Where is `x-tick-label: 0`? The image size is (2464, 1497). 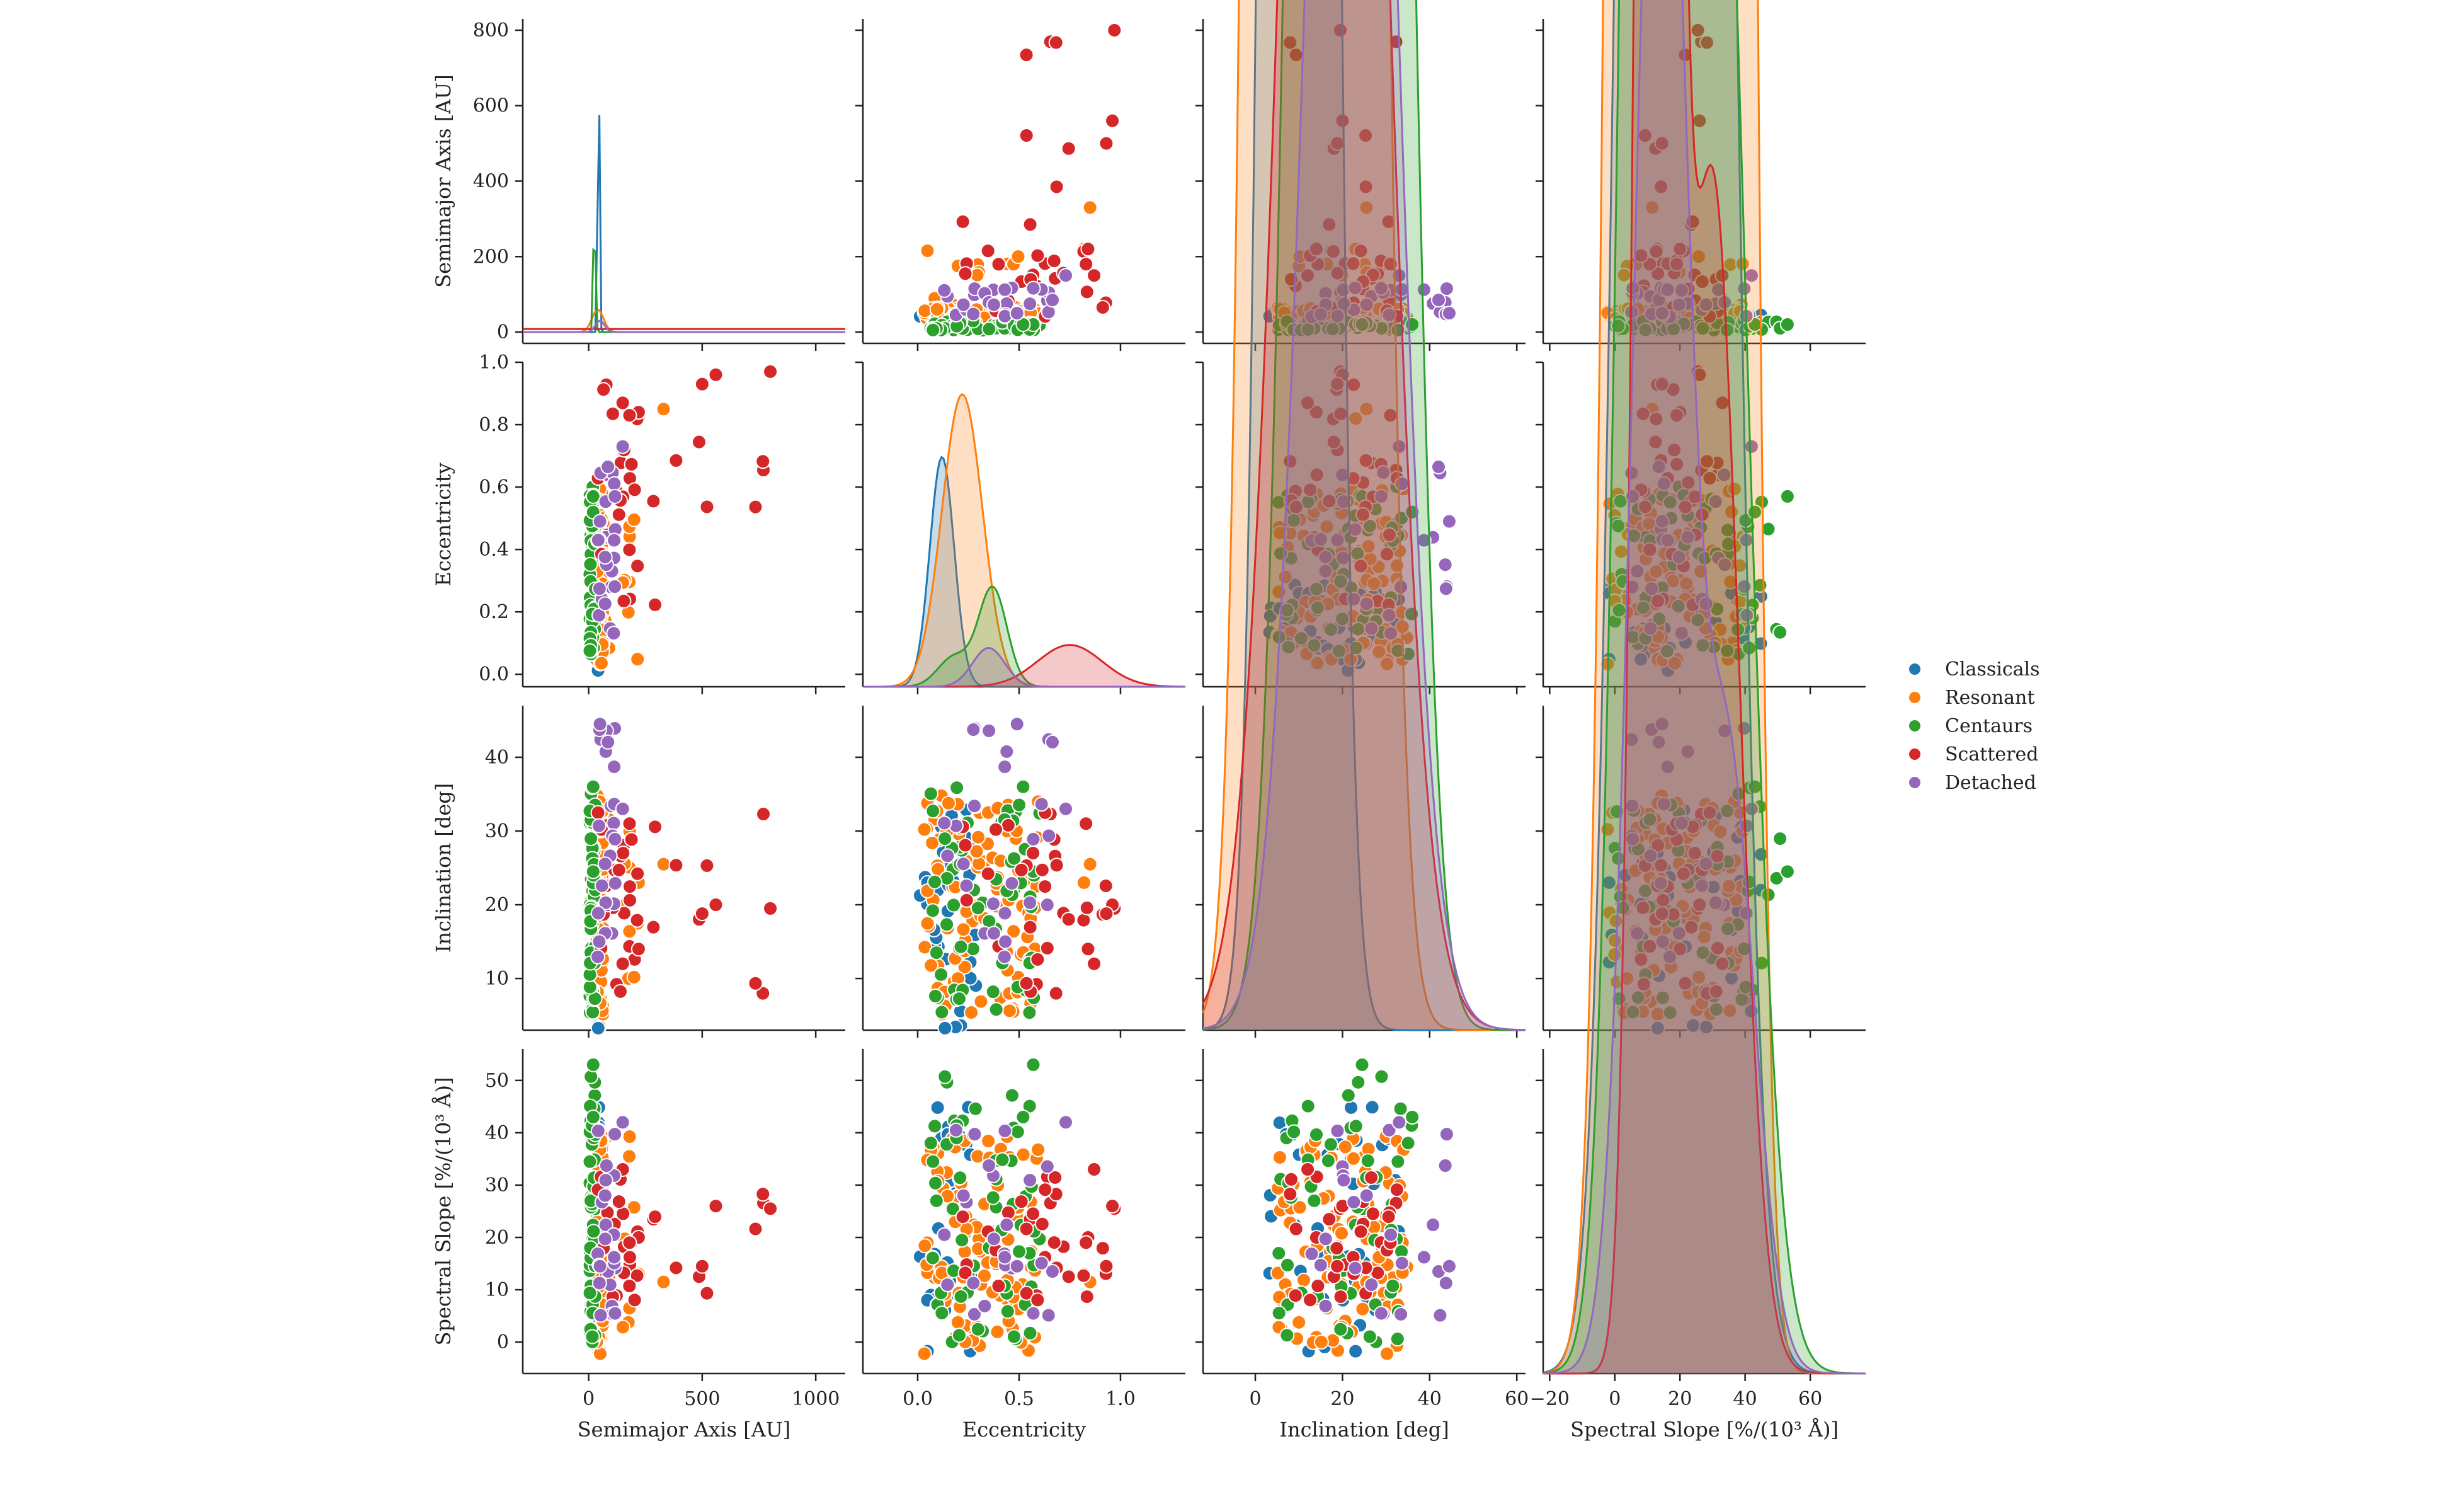
x-tick-label: 0 is located at coordinates (1615, 1399).